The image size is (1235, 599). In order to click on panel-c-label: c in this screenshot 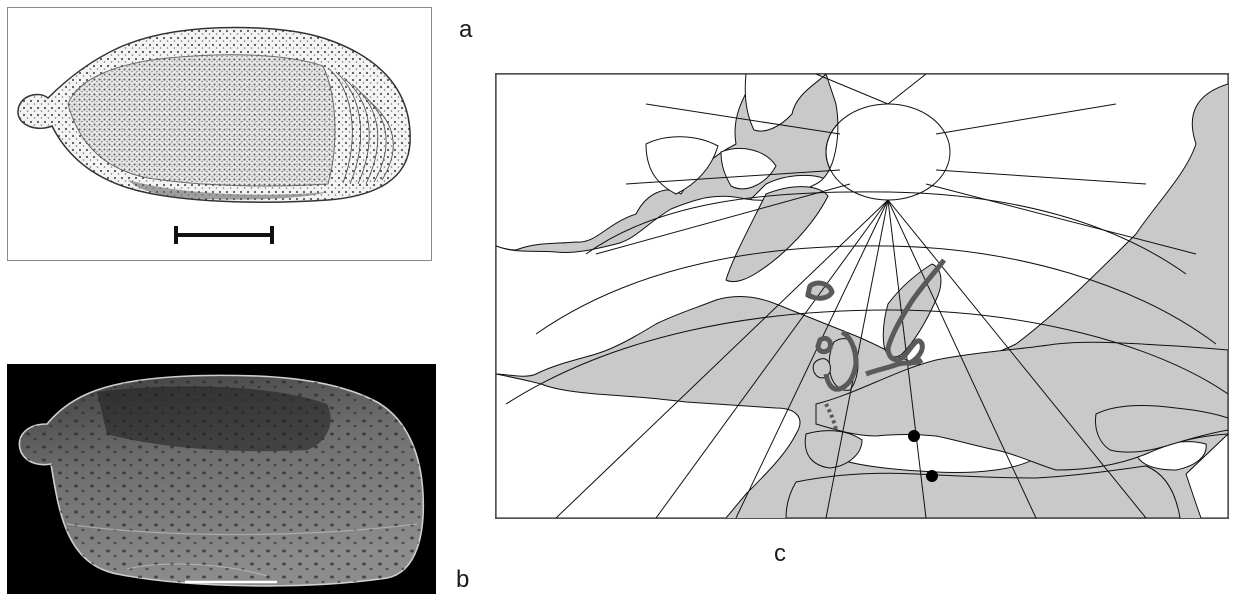, I will do `click(780, 553)`.